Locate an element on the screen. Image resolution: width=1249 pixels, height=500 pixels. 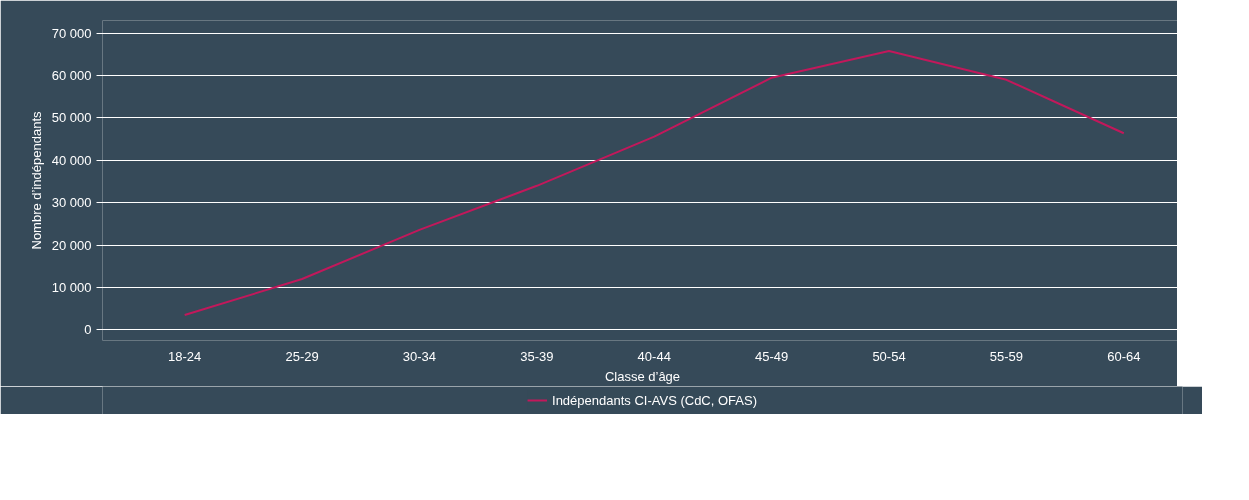
x-tick-label: 35-39 is located at coordinates (537, 356).